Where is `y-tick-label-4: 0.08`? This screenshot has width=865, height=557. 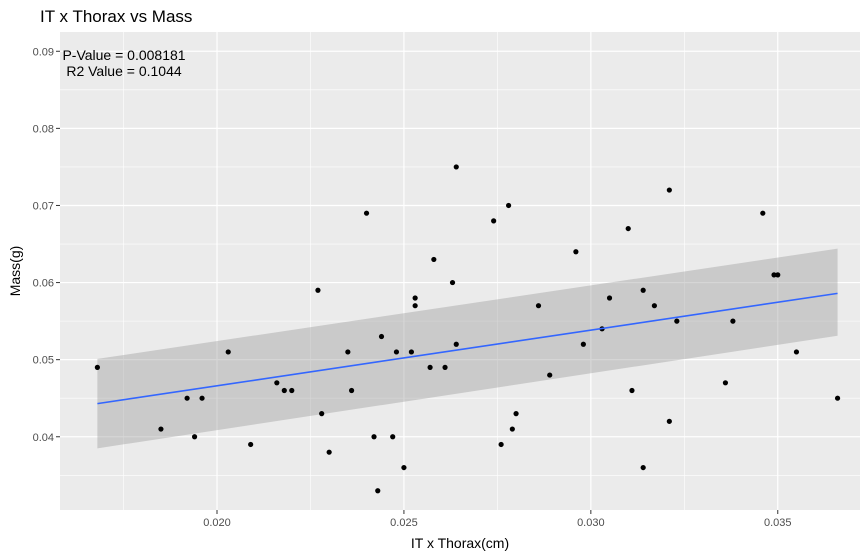
y-tick-label-4: 0.08 is located at coordinates (43, 129).